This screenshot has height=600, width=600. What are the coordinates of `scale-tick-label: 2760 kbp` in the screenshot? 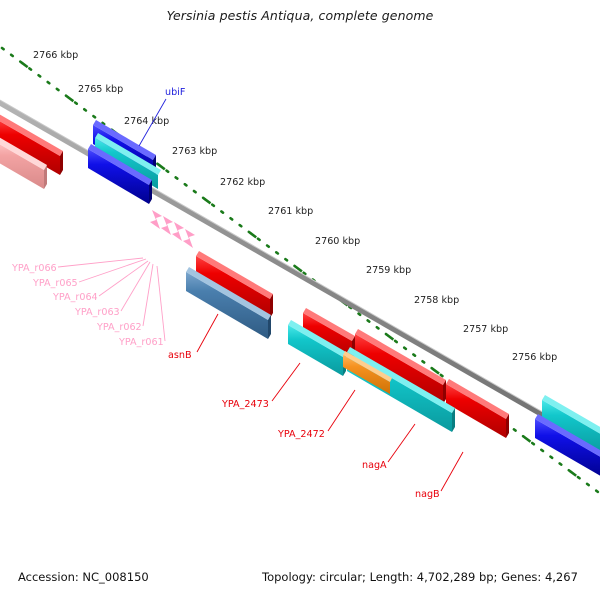 It's located at (337, 241).